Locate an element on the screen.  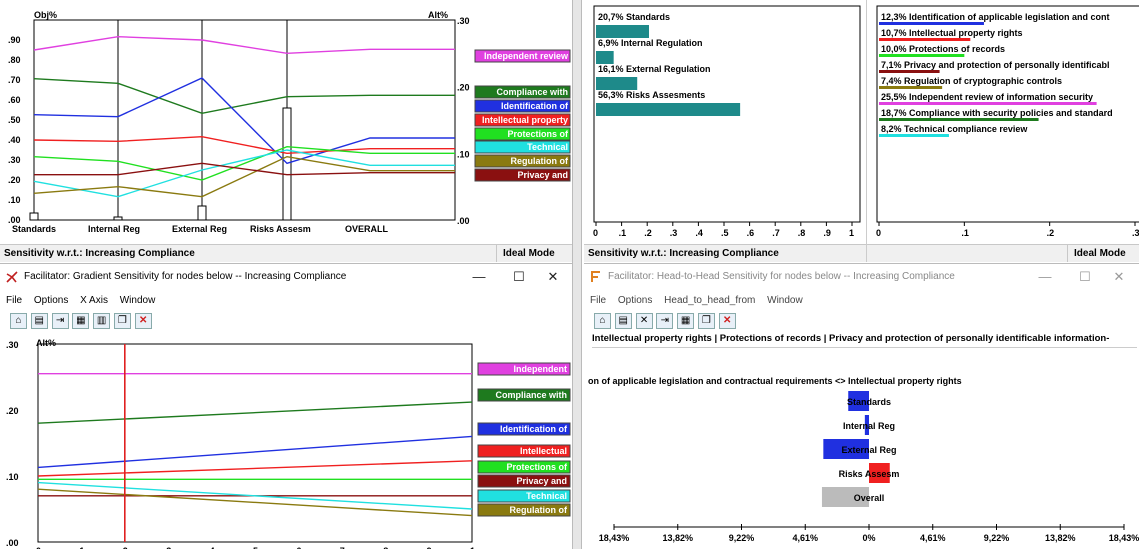
alternative-label: 10,0% Protections of records is located at coordinates (943, 49).